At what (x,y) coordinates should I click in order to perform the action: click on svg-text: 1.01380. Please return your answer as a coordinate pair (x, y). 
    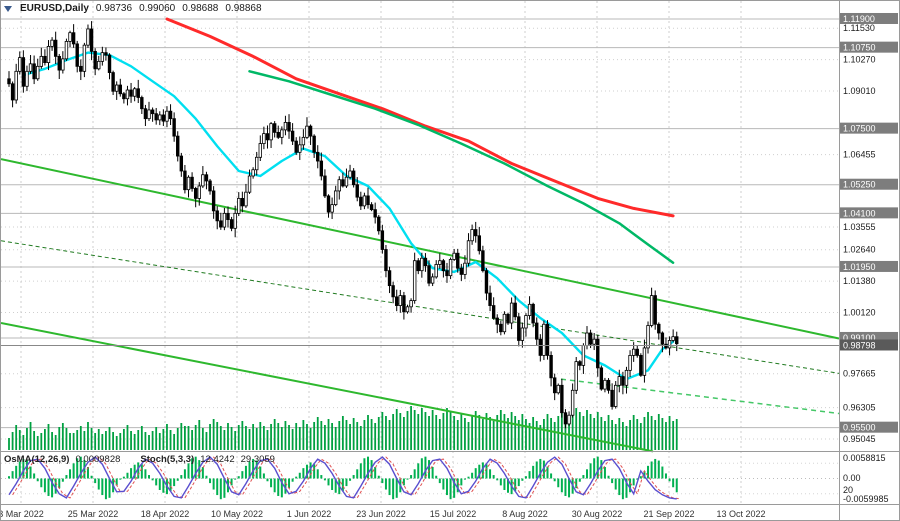
    Looking at the image, I should click on (859, 281).